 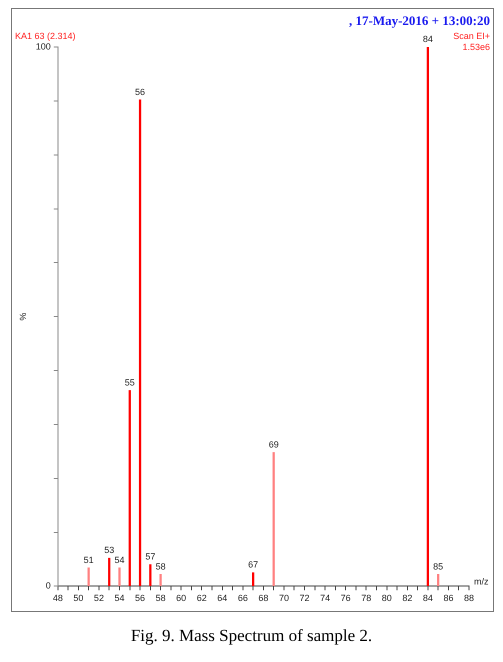 What do you see at coordinates (252, 636) in the screenshot?
I see `caption: Fig. 9. Mass Spectrum of sample 2.` at bounding box center [252, 636].